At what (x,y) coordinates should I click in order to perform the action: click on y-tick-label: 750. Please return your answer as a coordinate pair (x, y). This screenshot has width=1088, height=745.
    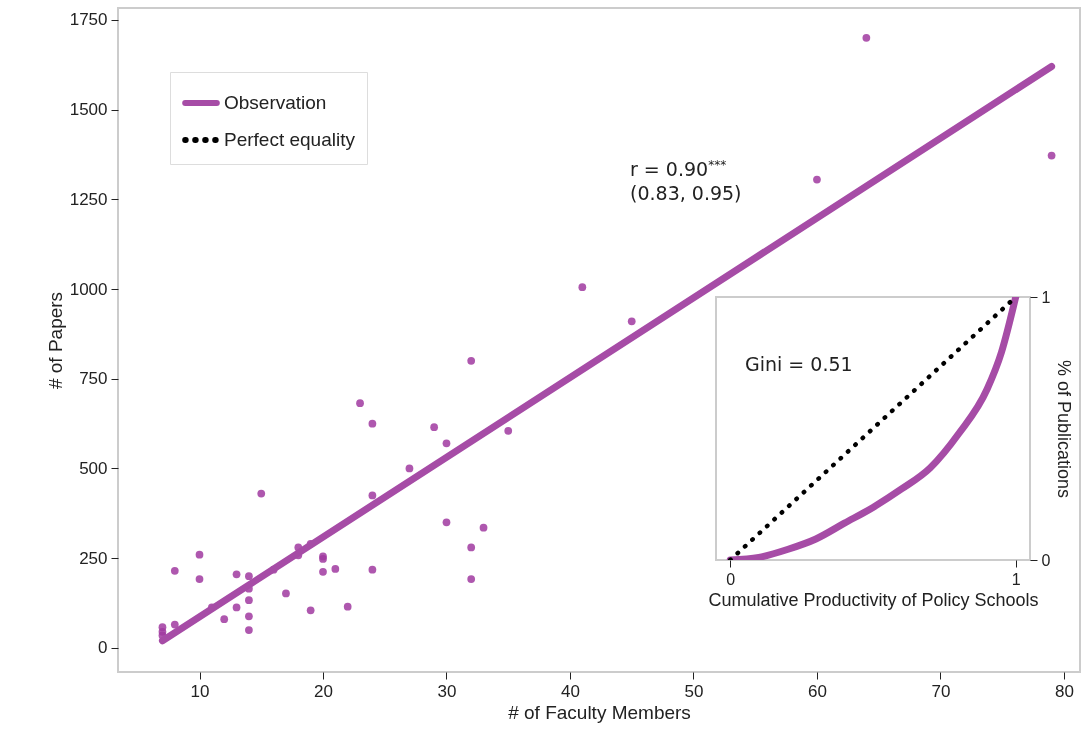
    Looking at the image, I should click on (93, 379).